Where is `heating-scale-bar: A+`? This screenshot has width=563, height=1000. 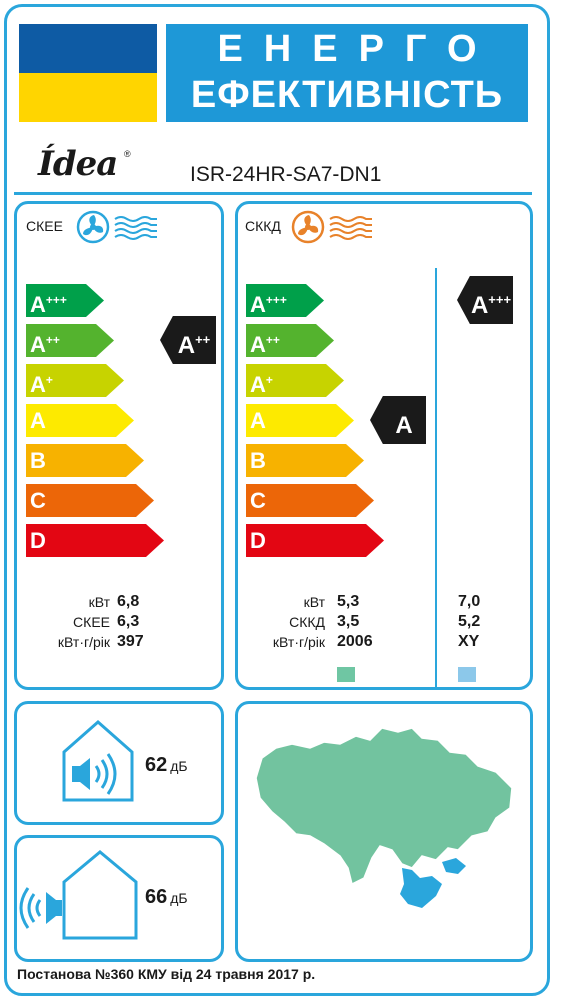 heating-scale-bar: A+ is located at coordinates (295, 380).